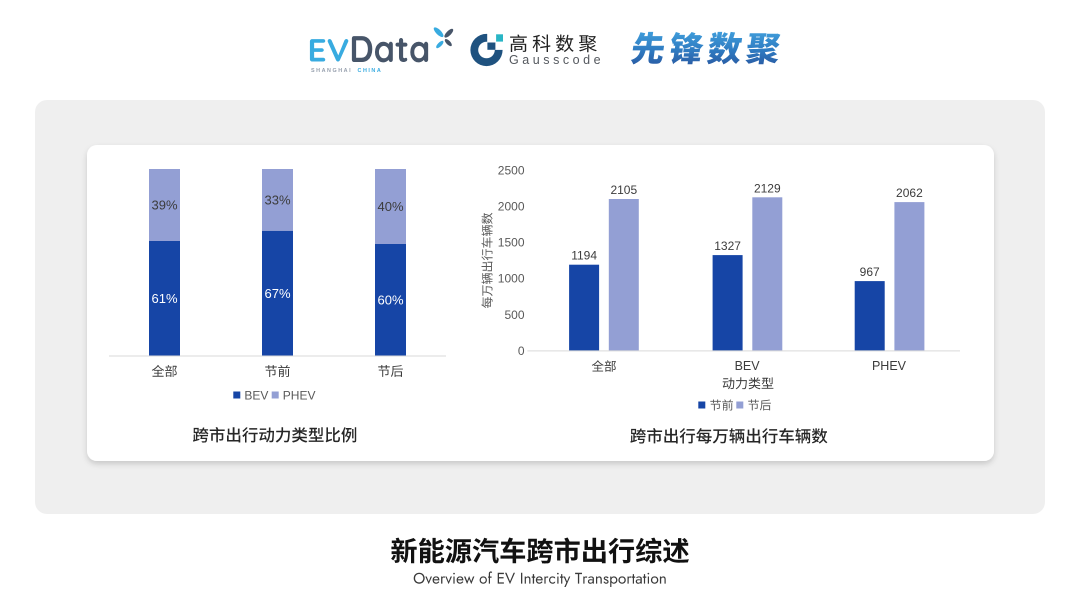  I want to click on svg-text: 0, so click(521, 351).